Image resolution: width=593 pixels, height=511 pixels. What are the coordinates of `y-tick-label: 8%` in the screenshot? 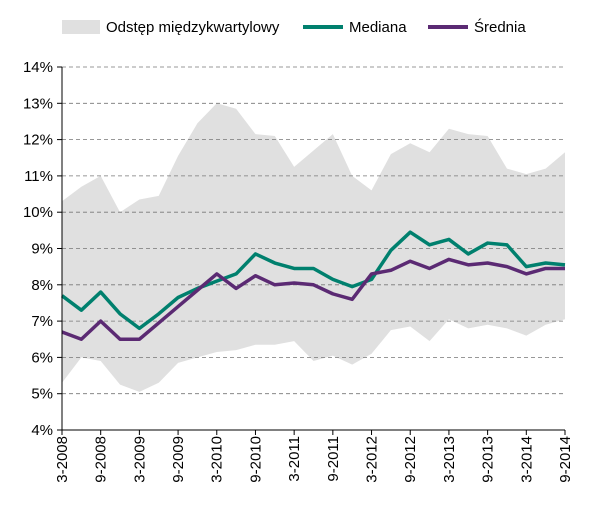 It's located at (42, 285).